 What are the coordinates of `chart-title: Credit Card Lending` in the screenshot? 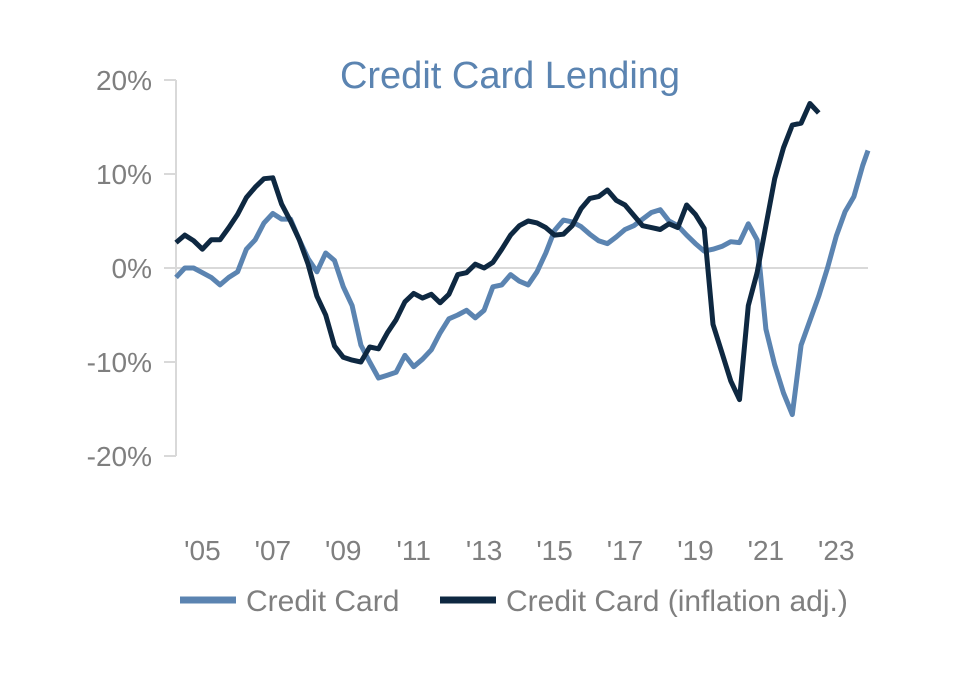 It's located at (510, 76).